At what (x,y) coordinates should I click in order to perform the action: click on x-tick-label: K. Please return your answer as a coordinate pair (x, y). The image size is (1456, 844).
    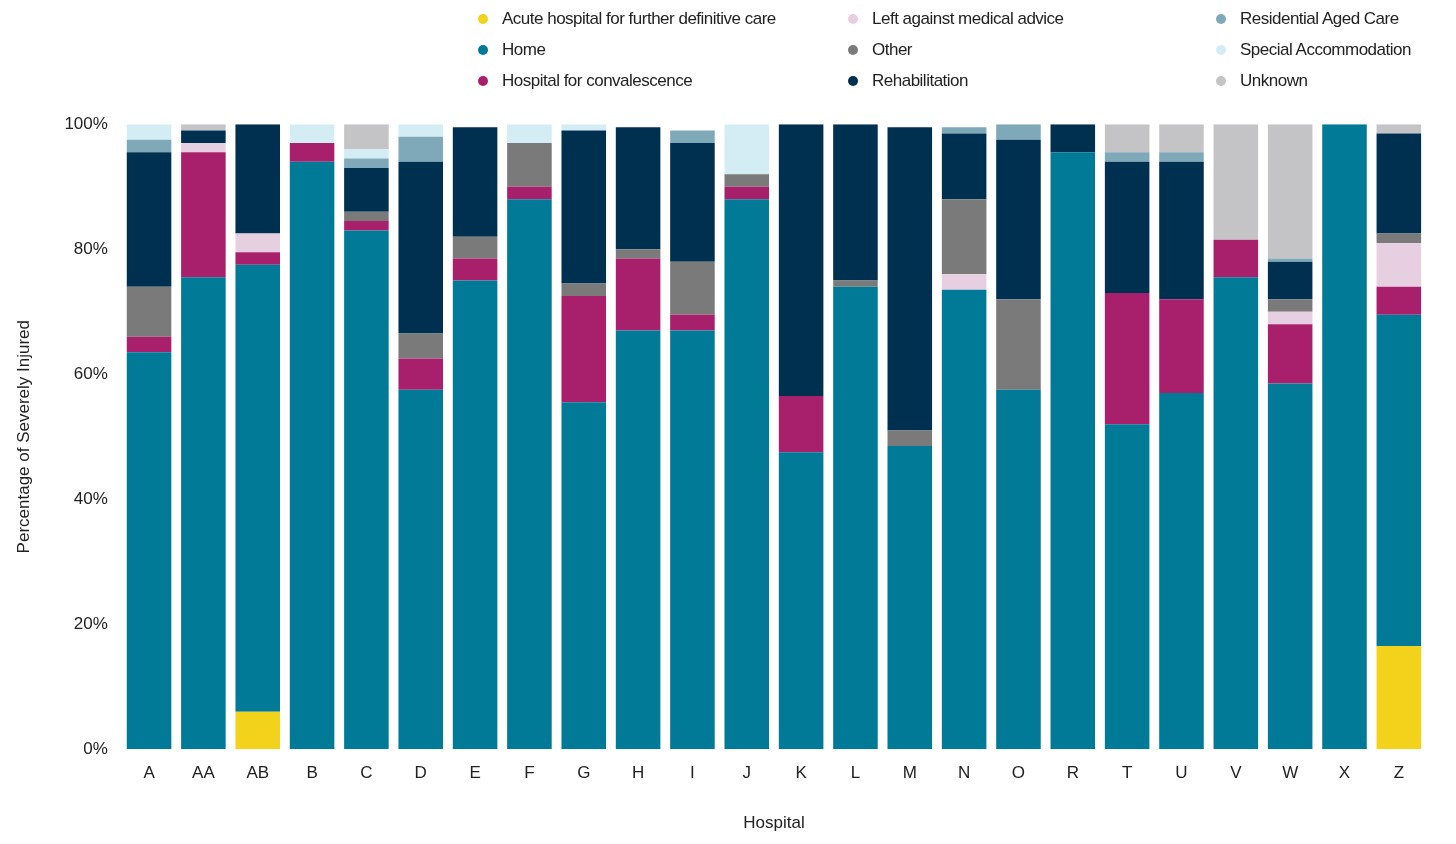
    Looking at the image, I should click on (801, 773).